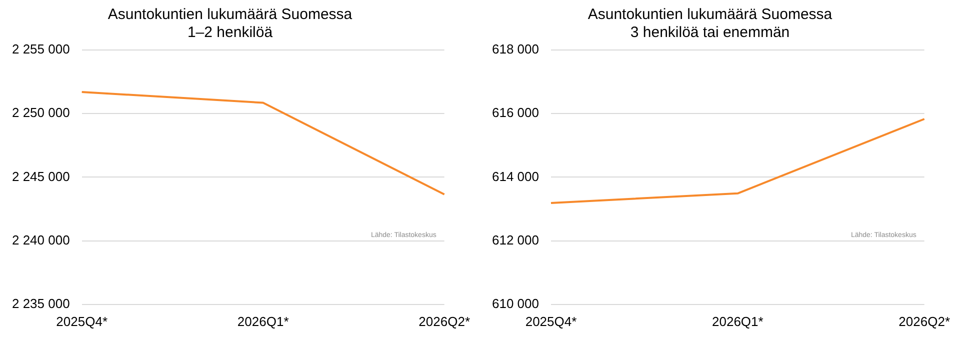 This screenshot has width=963, height=363. What do you see at coordinates (230, 33) in the screenshot?
I see `chart-subtitle: 1–2 henkilöä` at bounding box center [230, 33].